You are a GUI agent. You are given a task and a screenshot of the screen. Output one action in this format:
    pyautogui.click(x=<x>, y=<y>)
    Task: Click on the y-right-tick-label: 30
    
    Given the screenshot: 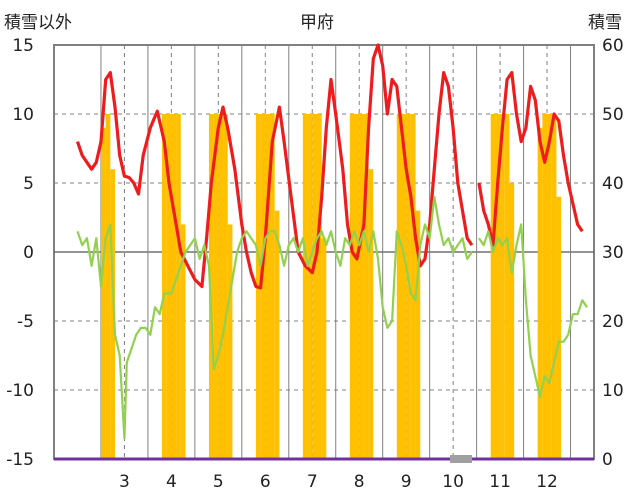 What is the action you would take?
    pyautogui.click(x=613, y=253)
    